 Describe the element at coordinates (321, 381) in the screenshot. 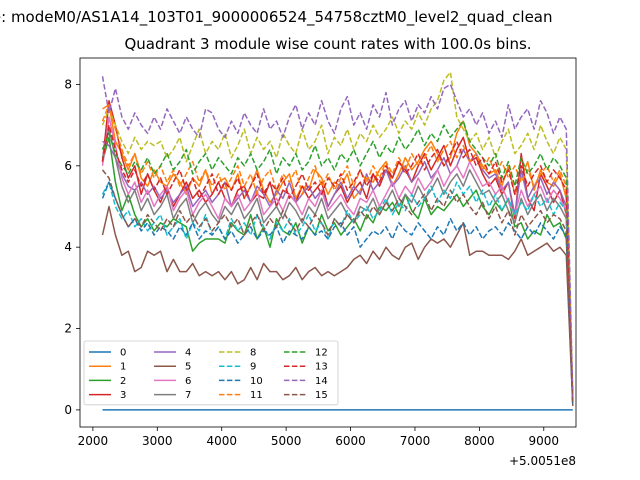

I see `legend-label-14: 14` at that location.